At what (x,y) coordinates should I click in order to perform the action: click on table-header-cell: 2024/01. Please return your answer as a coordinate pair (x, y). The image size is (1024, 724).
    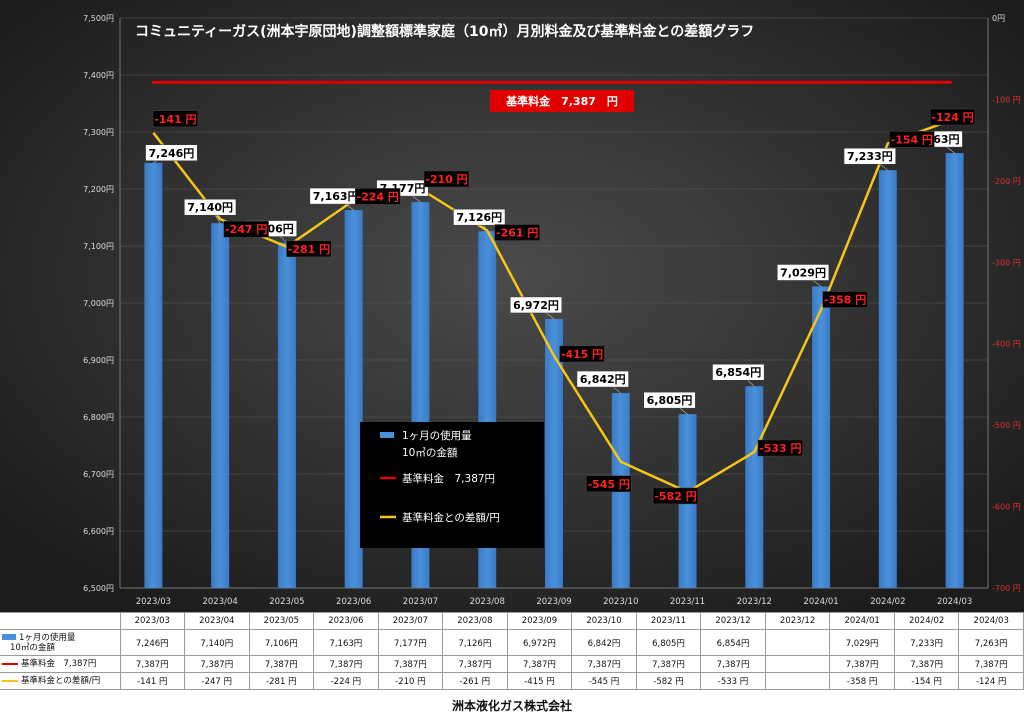
    Looking at the image, I should click on (862, 621).